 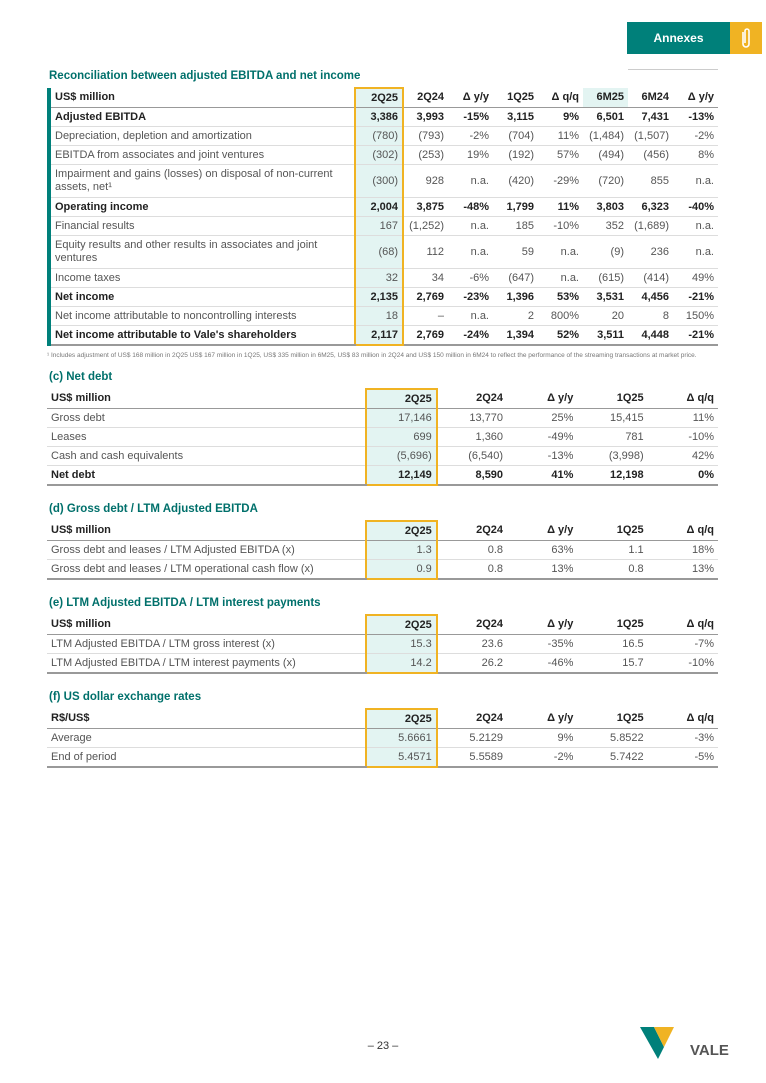 What do you see at coordinates (650, 226) in the screenshot?
I see `cell: (1,689)` at bounding box center [650, 226].